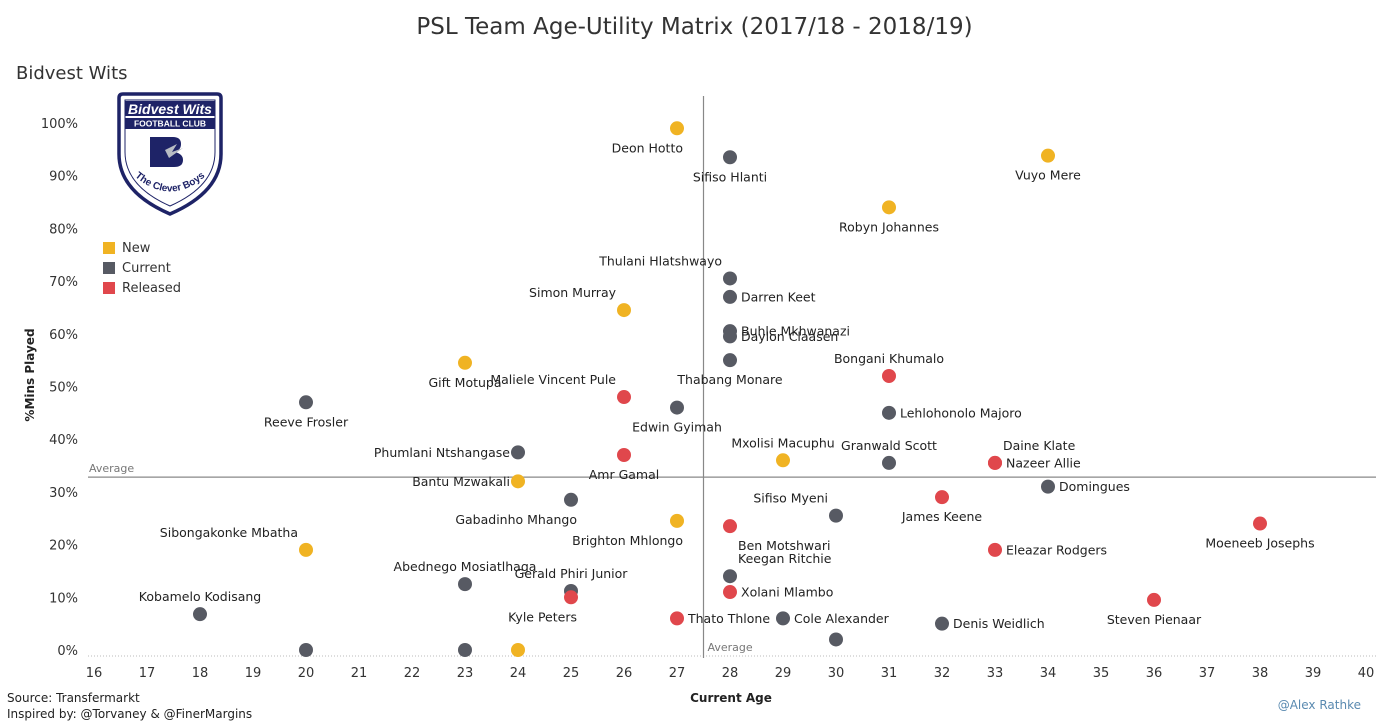  What do you see at coordinates (1207, 673) in the screenshot?
I see `x-tick-label: 37` at bounding box center [1207, 673].